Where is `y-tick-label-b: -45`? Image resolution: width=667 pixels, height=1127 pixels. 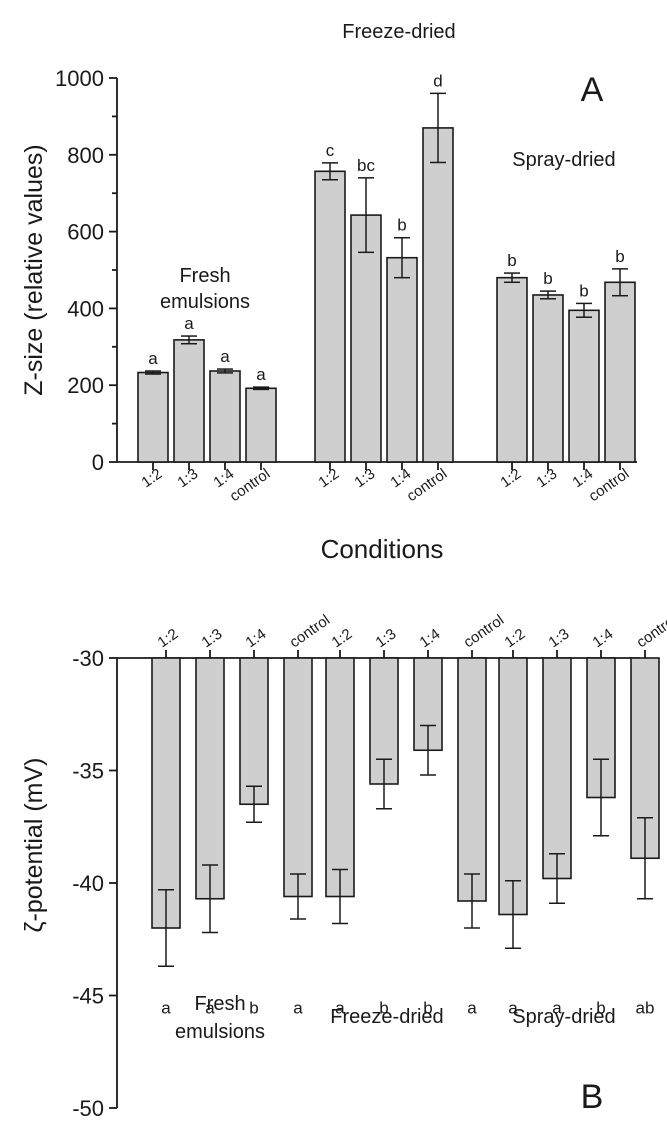
y-tick-label-b: -45 is located at coordinates (88, 996).